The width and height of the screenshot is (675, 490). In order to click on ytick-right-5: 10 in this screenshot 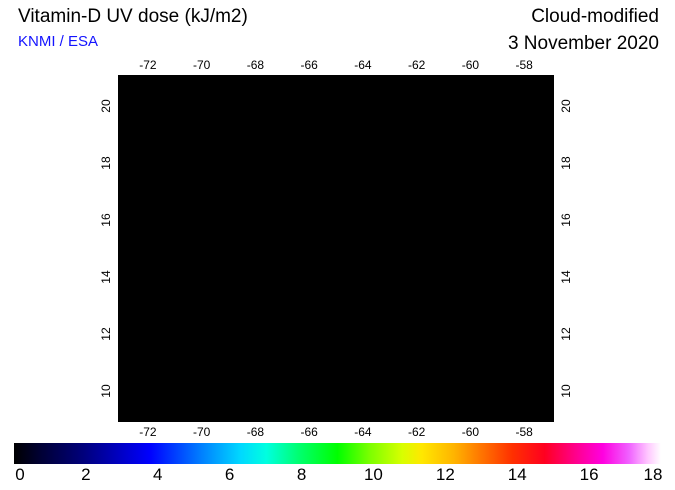, I will do `click(566, 390)`.